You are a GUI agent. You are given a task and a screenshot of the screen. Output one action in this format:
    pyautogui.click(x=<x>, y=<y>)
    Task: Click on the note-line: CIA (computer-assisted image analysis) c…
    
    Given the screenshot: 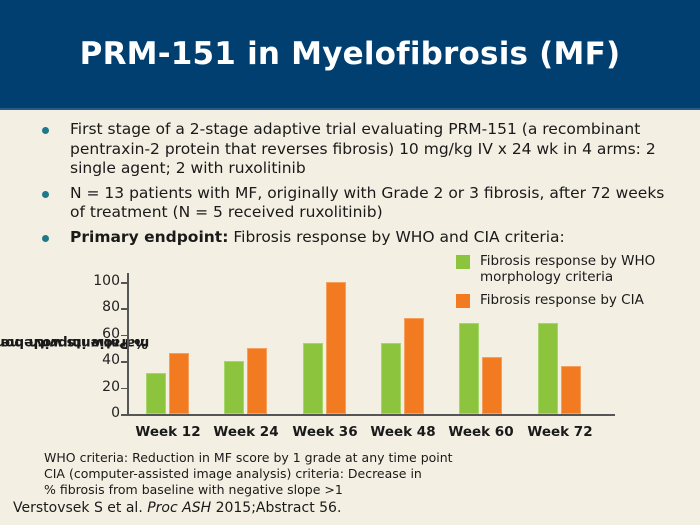 What is the action you would take?
    pyautogui.click(x=233, y=473)
    